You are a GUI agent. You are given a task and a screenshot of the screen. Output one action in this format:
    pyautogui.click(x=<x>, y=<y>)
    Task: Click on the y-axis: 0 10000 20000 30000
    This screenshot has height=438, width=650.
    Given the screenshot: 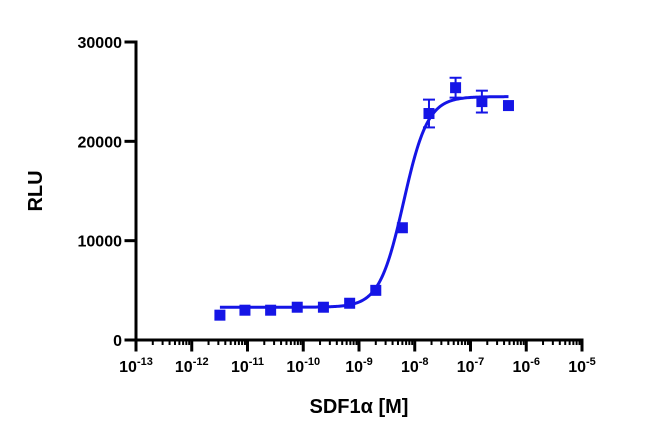 What is the action you would take?
    pyautogui.click(x=108, y=192)
    